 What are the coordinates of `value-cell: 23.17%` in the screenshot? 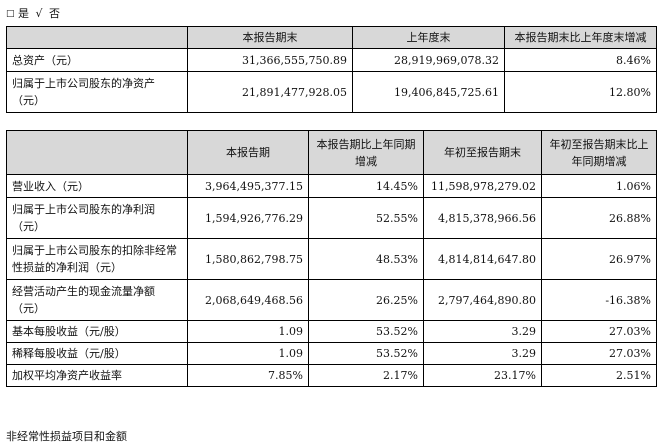 It's located at (482, 375).